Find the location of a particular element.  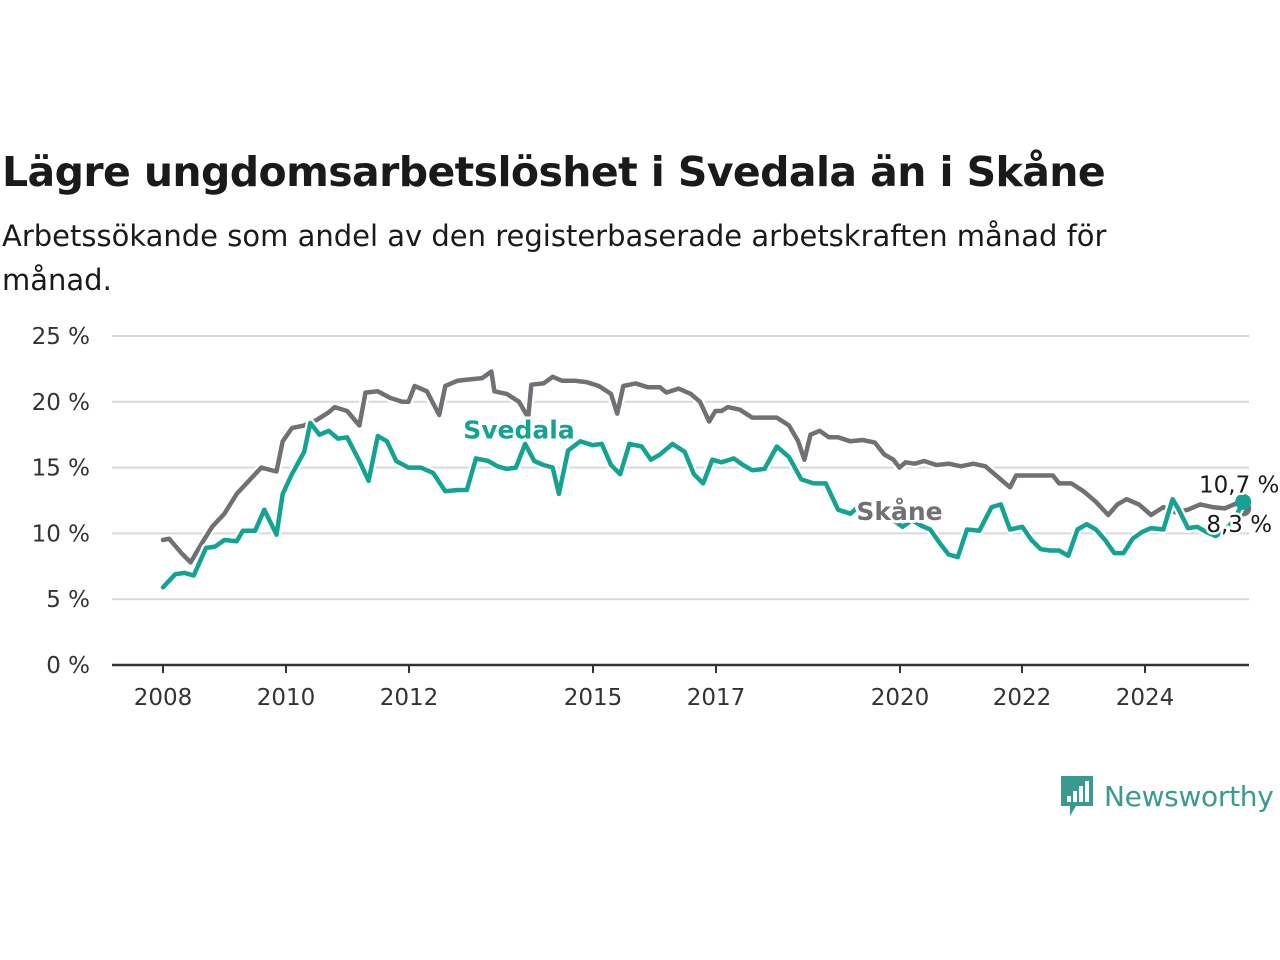

newsworthy-logo: Newsworthy is located at coordinates (1166, 796).